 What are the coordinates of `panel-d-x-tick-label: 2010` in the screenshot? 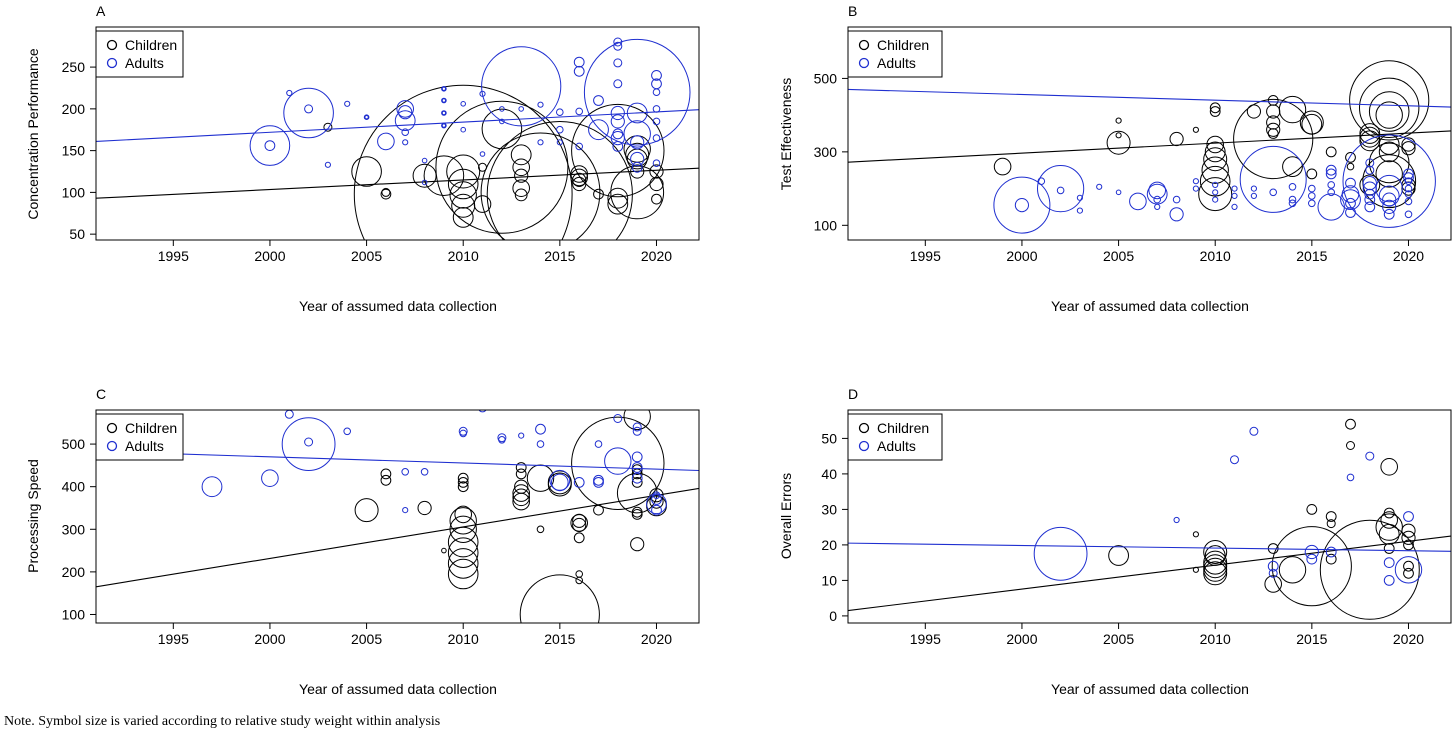 It's located at (1215, 639).